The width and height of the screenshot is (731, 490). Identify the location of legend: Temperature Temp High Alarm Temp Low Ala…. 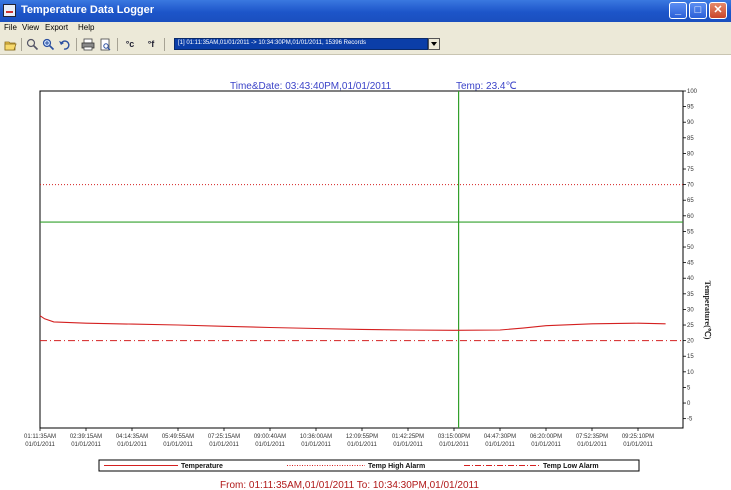
(369, 465).